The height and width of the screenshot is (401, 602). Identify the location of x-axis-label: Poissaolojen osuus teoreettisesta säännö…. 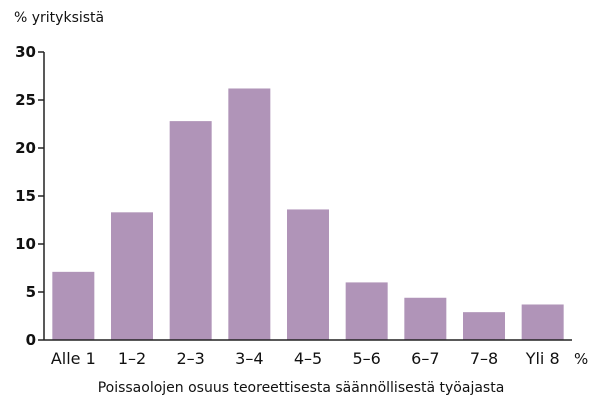
(301, 388).